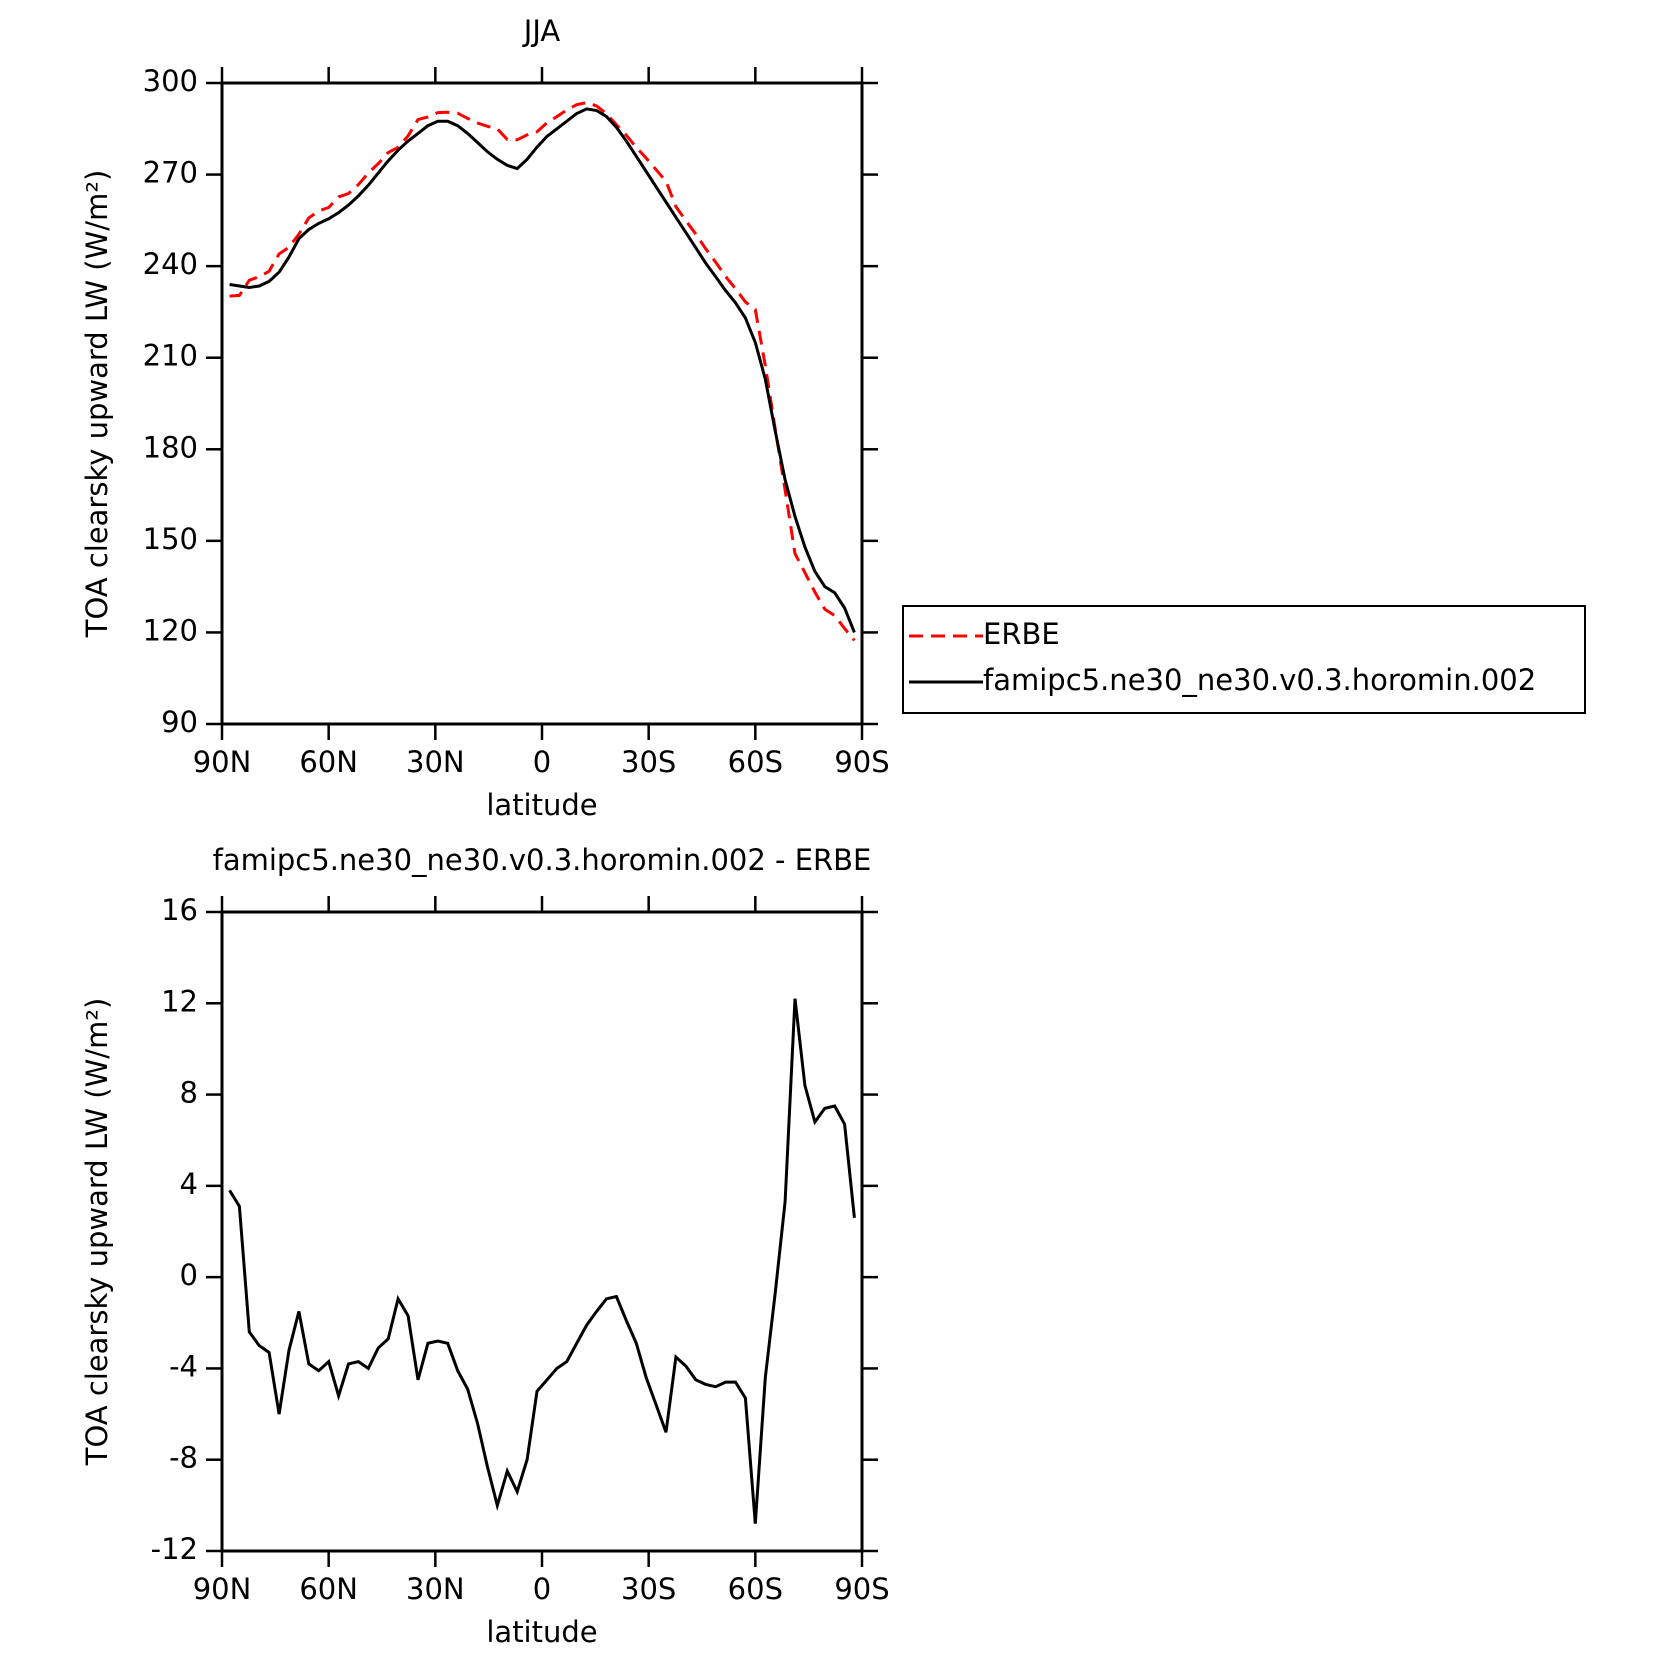 This screenshot has height=1658, width=1658. I want to click on y-tick-label: 210, so click(170, 356).